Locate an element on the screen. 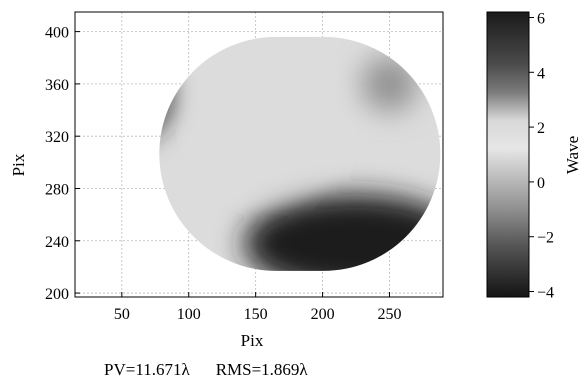 The height and width of the screenshot is (384, 584). y-axis-ticks: 200 240 280 320 360 400 is located at coordinates (62, 164).